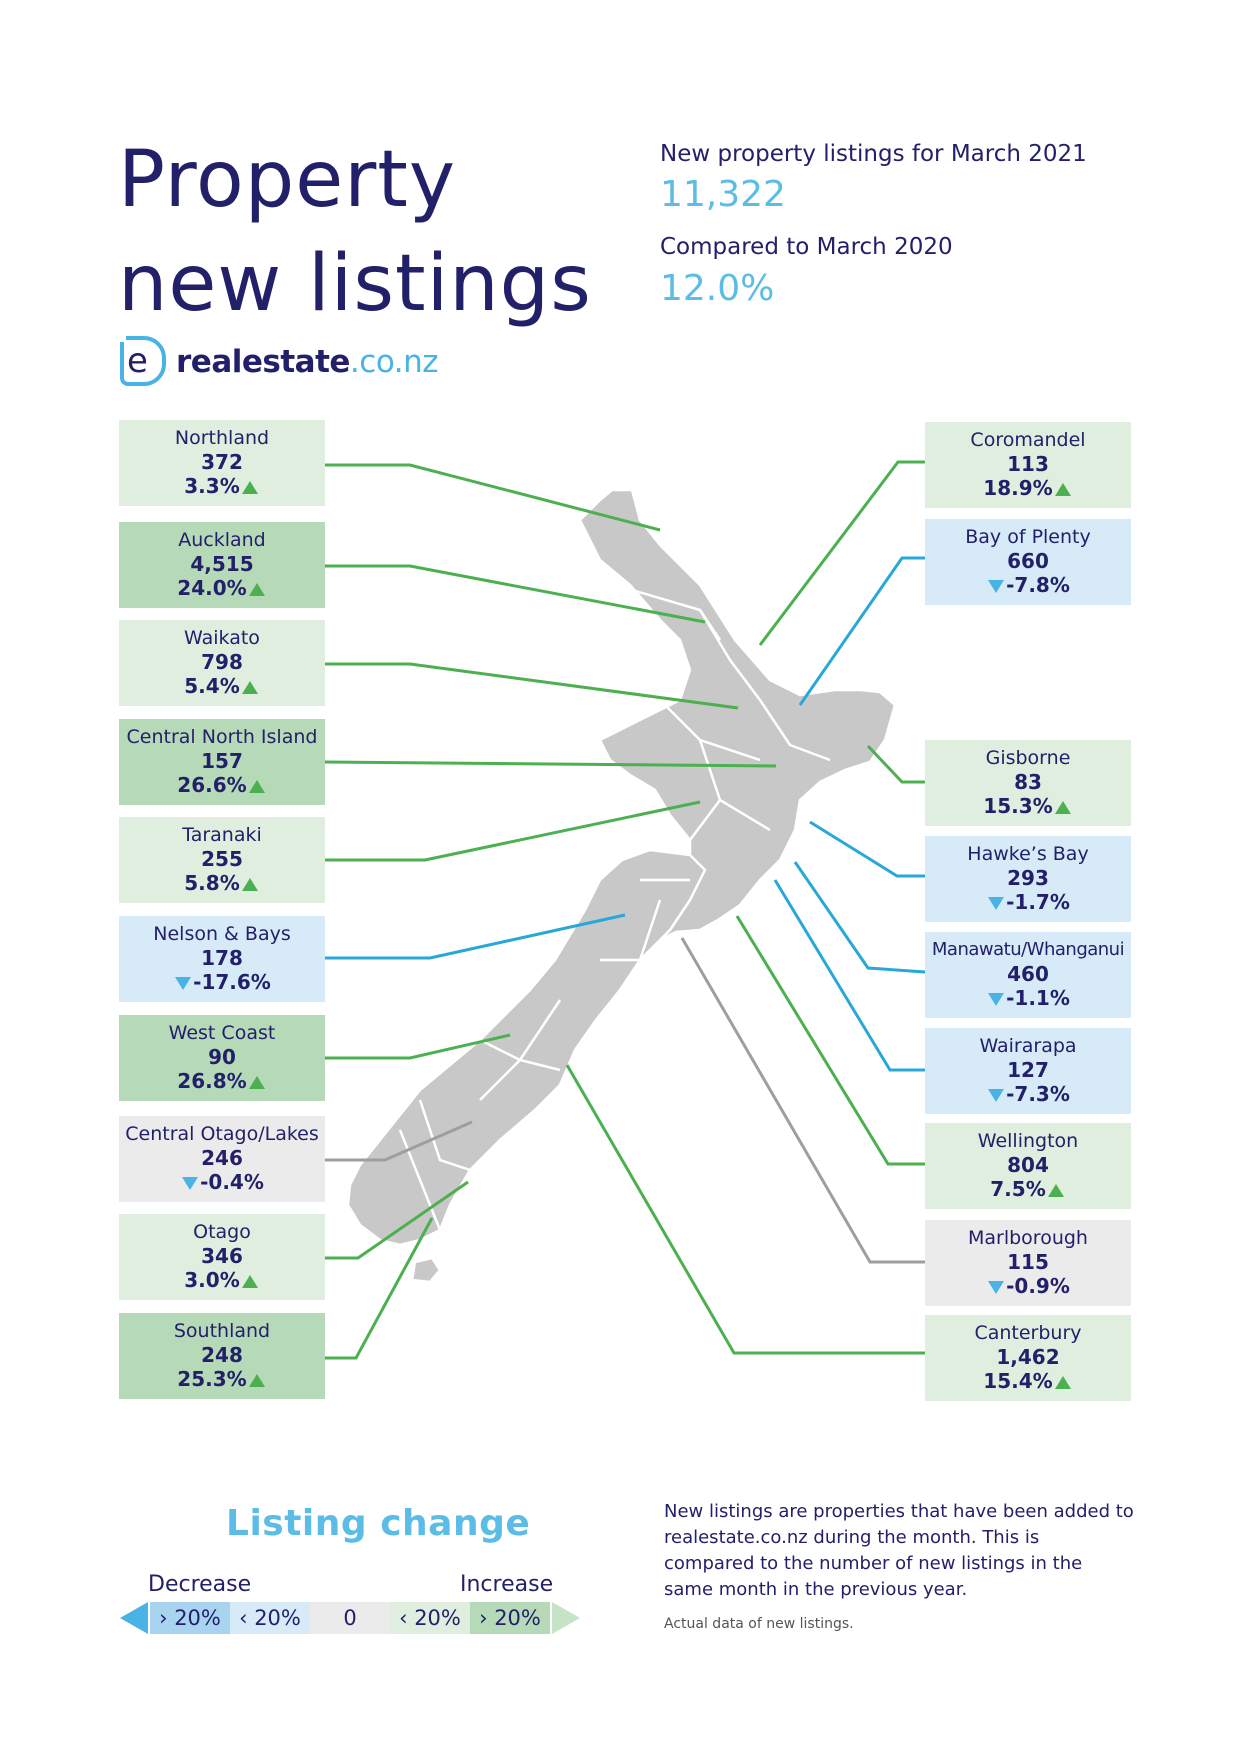  Describe the element at coordinates (355, 284) in the screenshot. I see `title-line-2: new listings` at that location.